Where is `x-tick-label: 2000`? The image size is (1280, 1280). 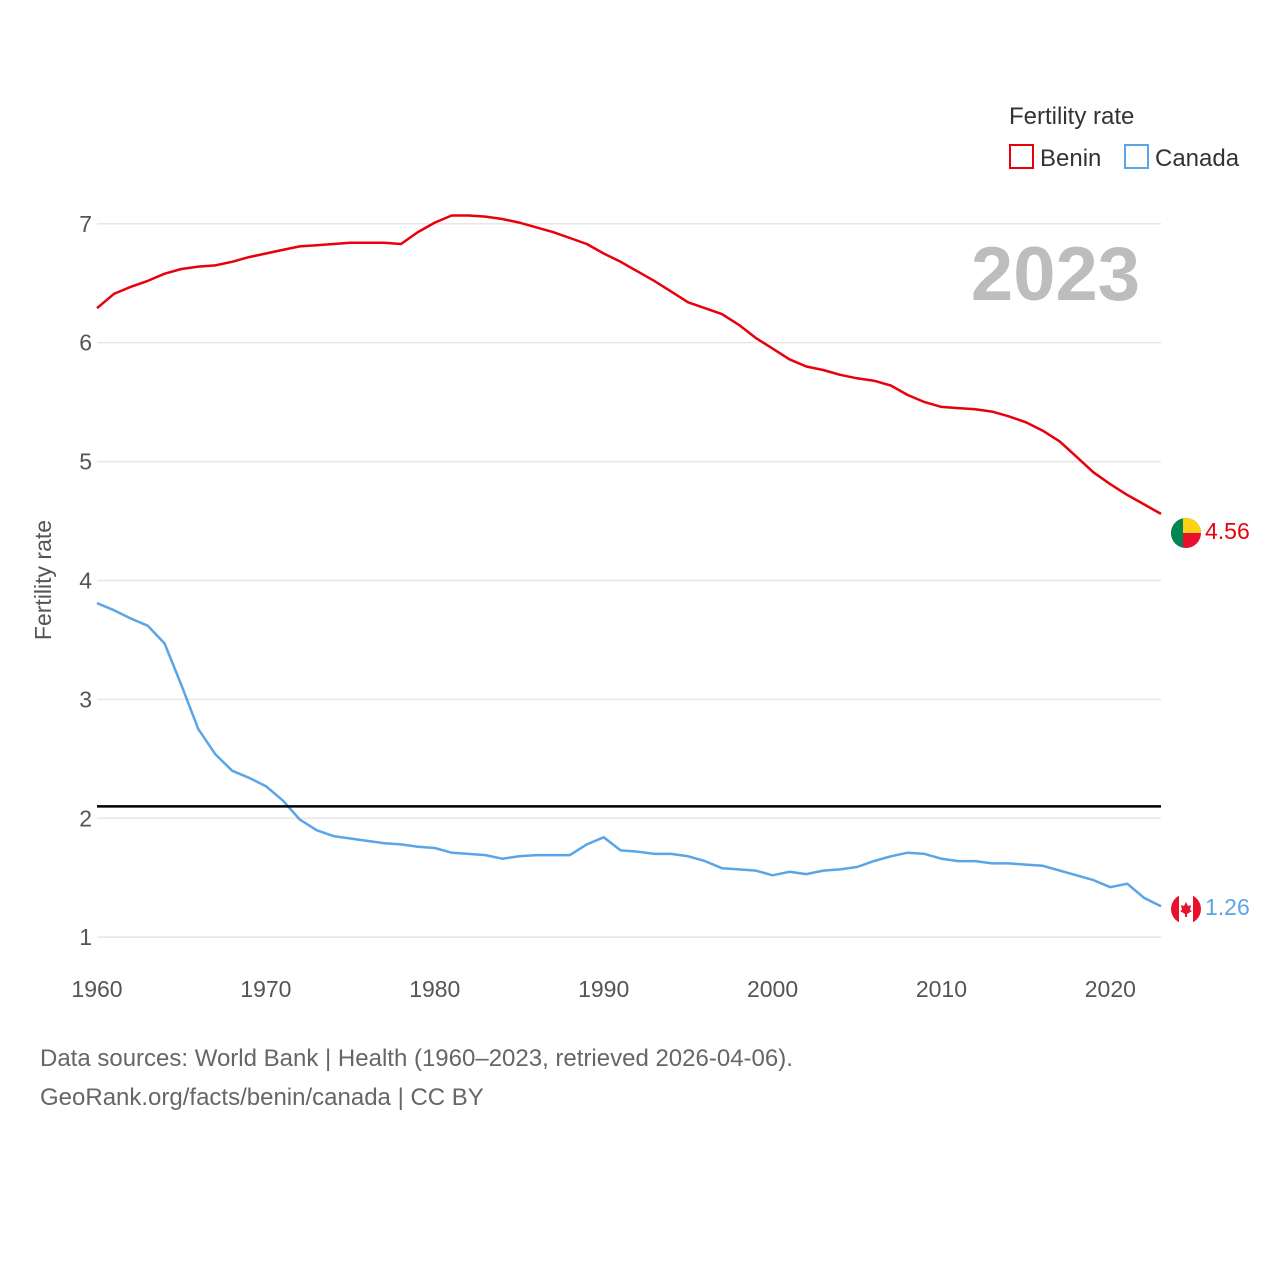 x-tick-label: 2000 is located at coordinates (772, 989).